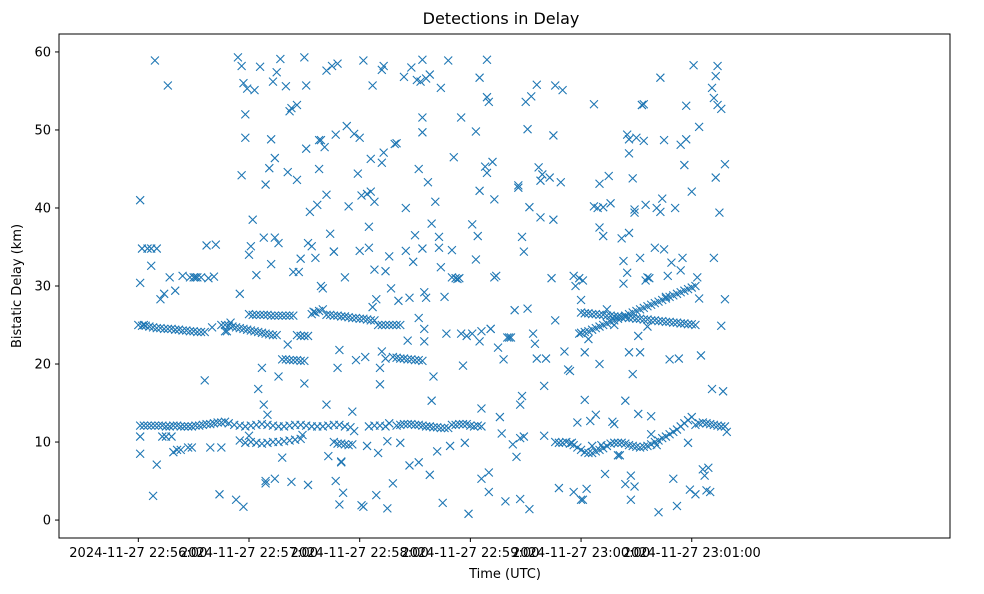  What do you see at coordinates (501, 18) in the screenshot?
I see `chart-title: Detections in Delay` at bounding box center [501, 18].